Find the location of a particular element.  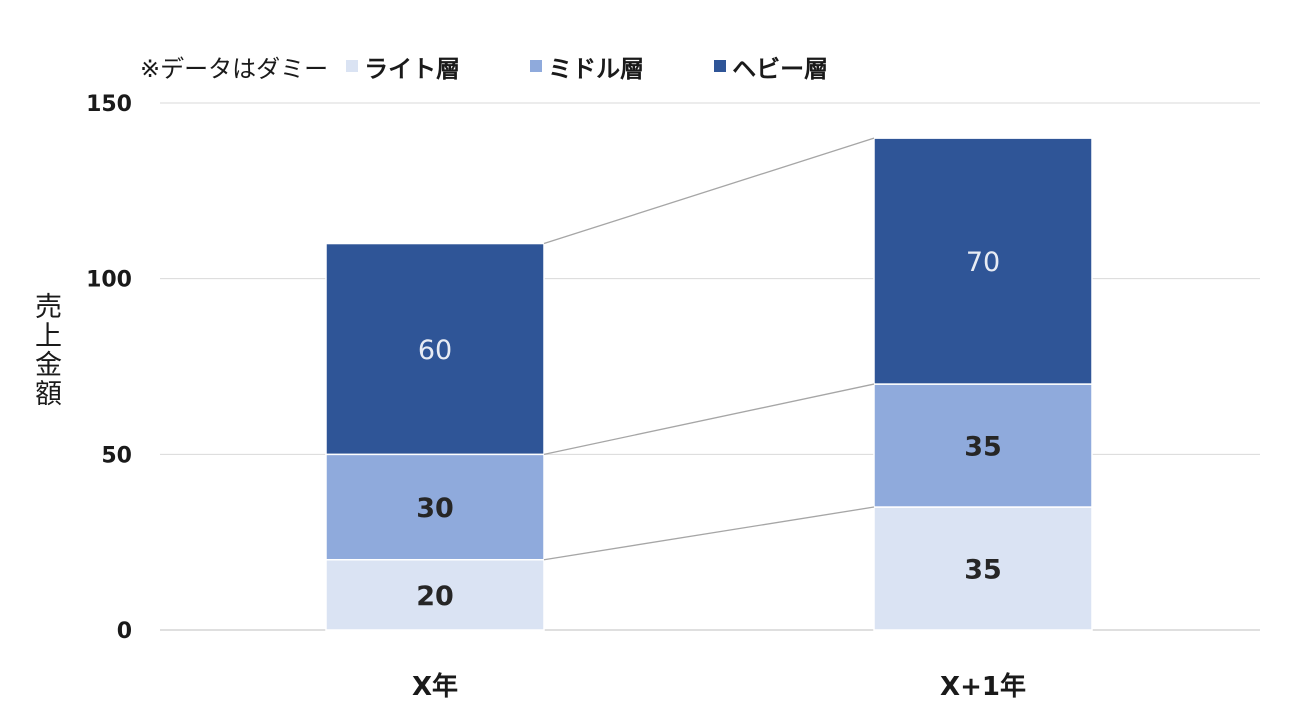

legend-item-middle: ミドル層 is located at coordinates (587, 66).